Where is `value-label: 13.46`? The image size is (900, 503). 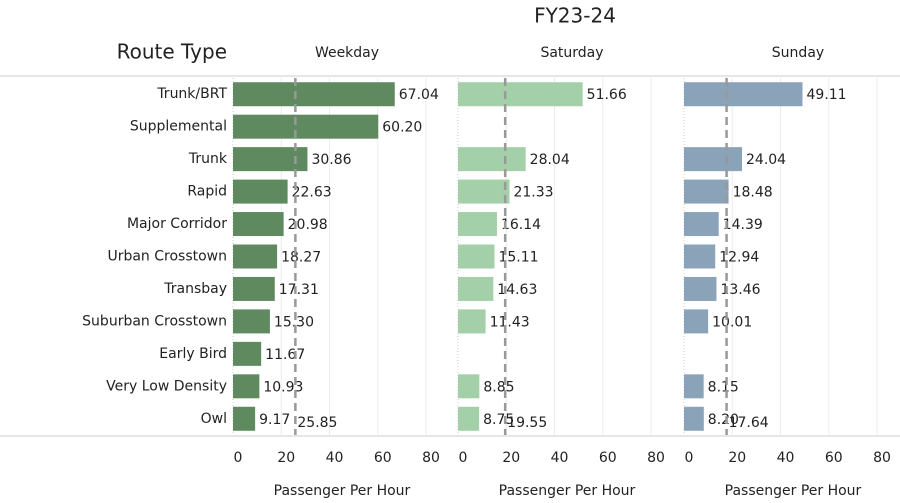 value-label: 13.46 is located at coordinates (740, 290).